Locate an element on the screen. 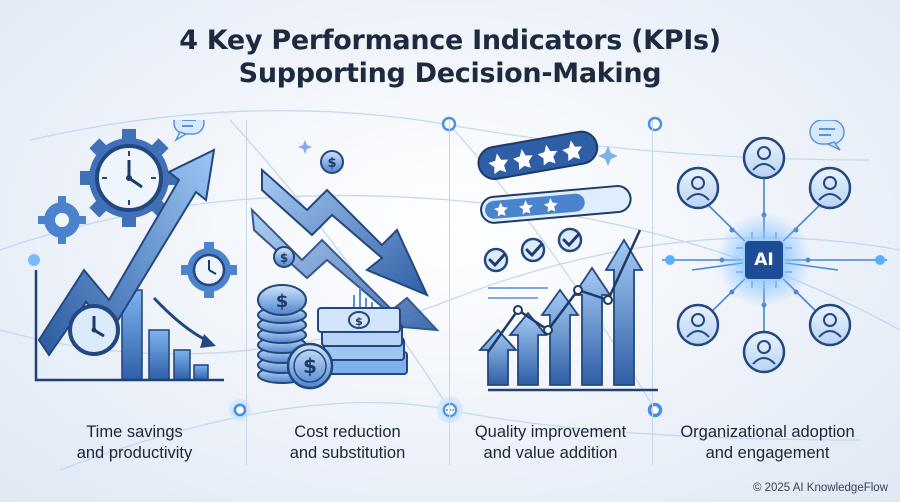  kpi-label-cost-reduction: Cost reduction and substitution is located at coordinates (347, 442).